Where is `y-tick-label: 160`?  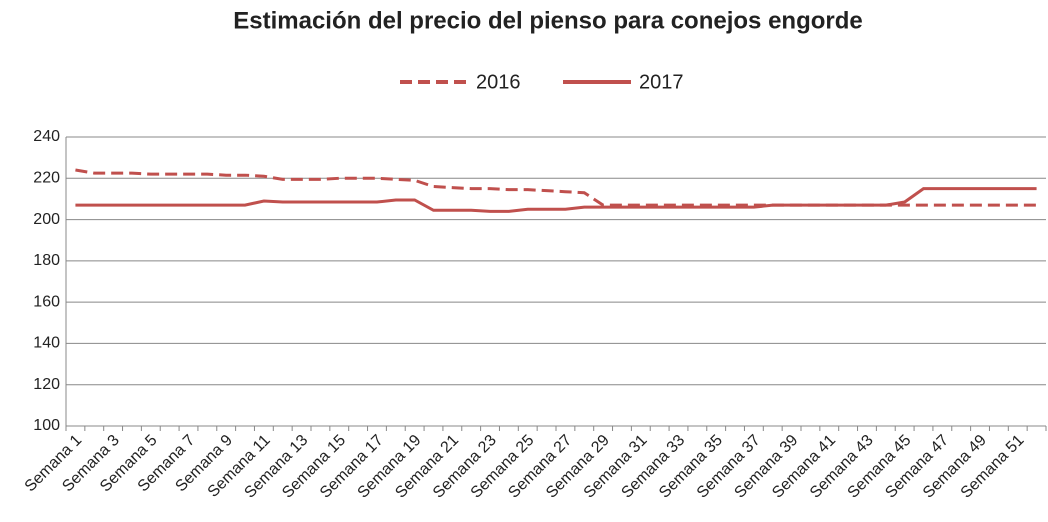 y-tick-label: 160 is located at coordinates (46, 301).